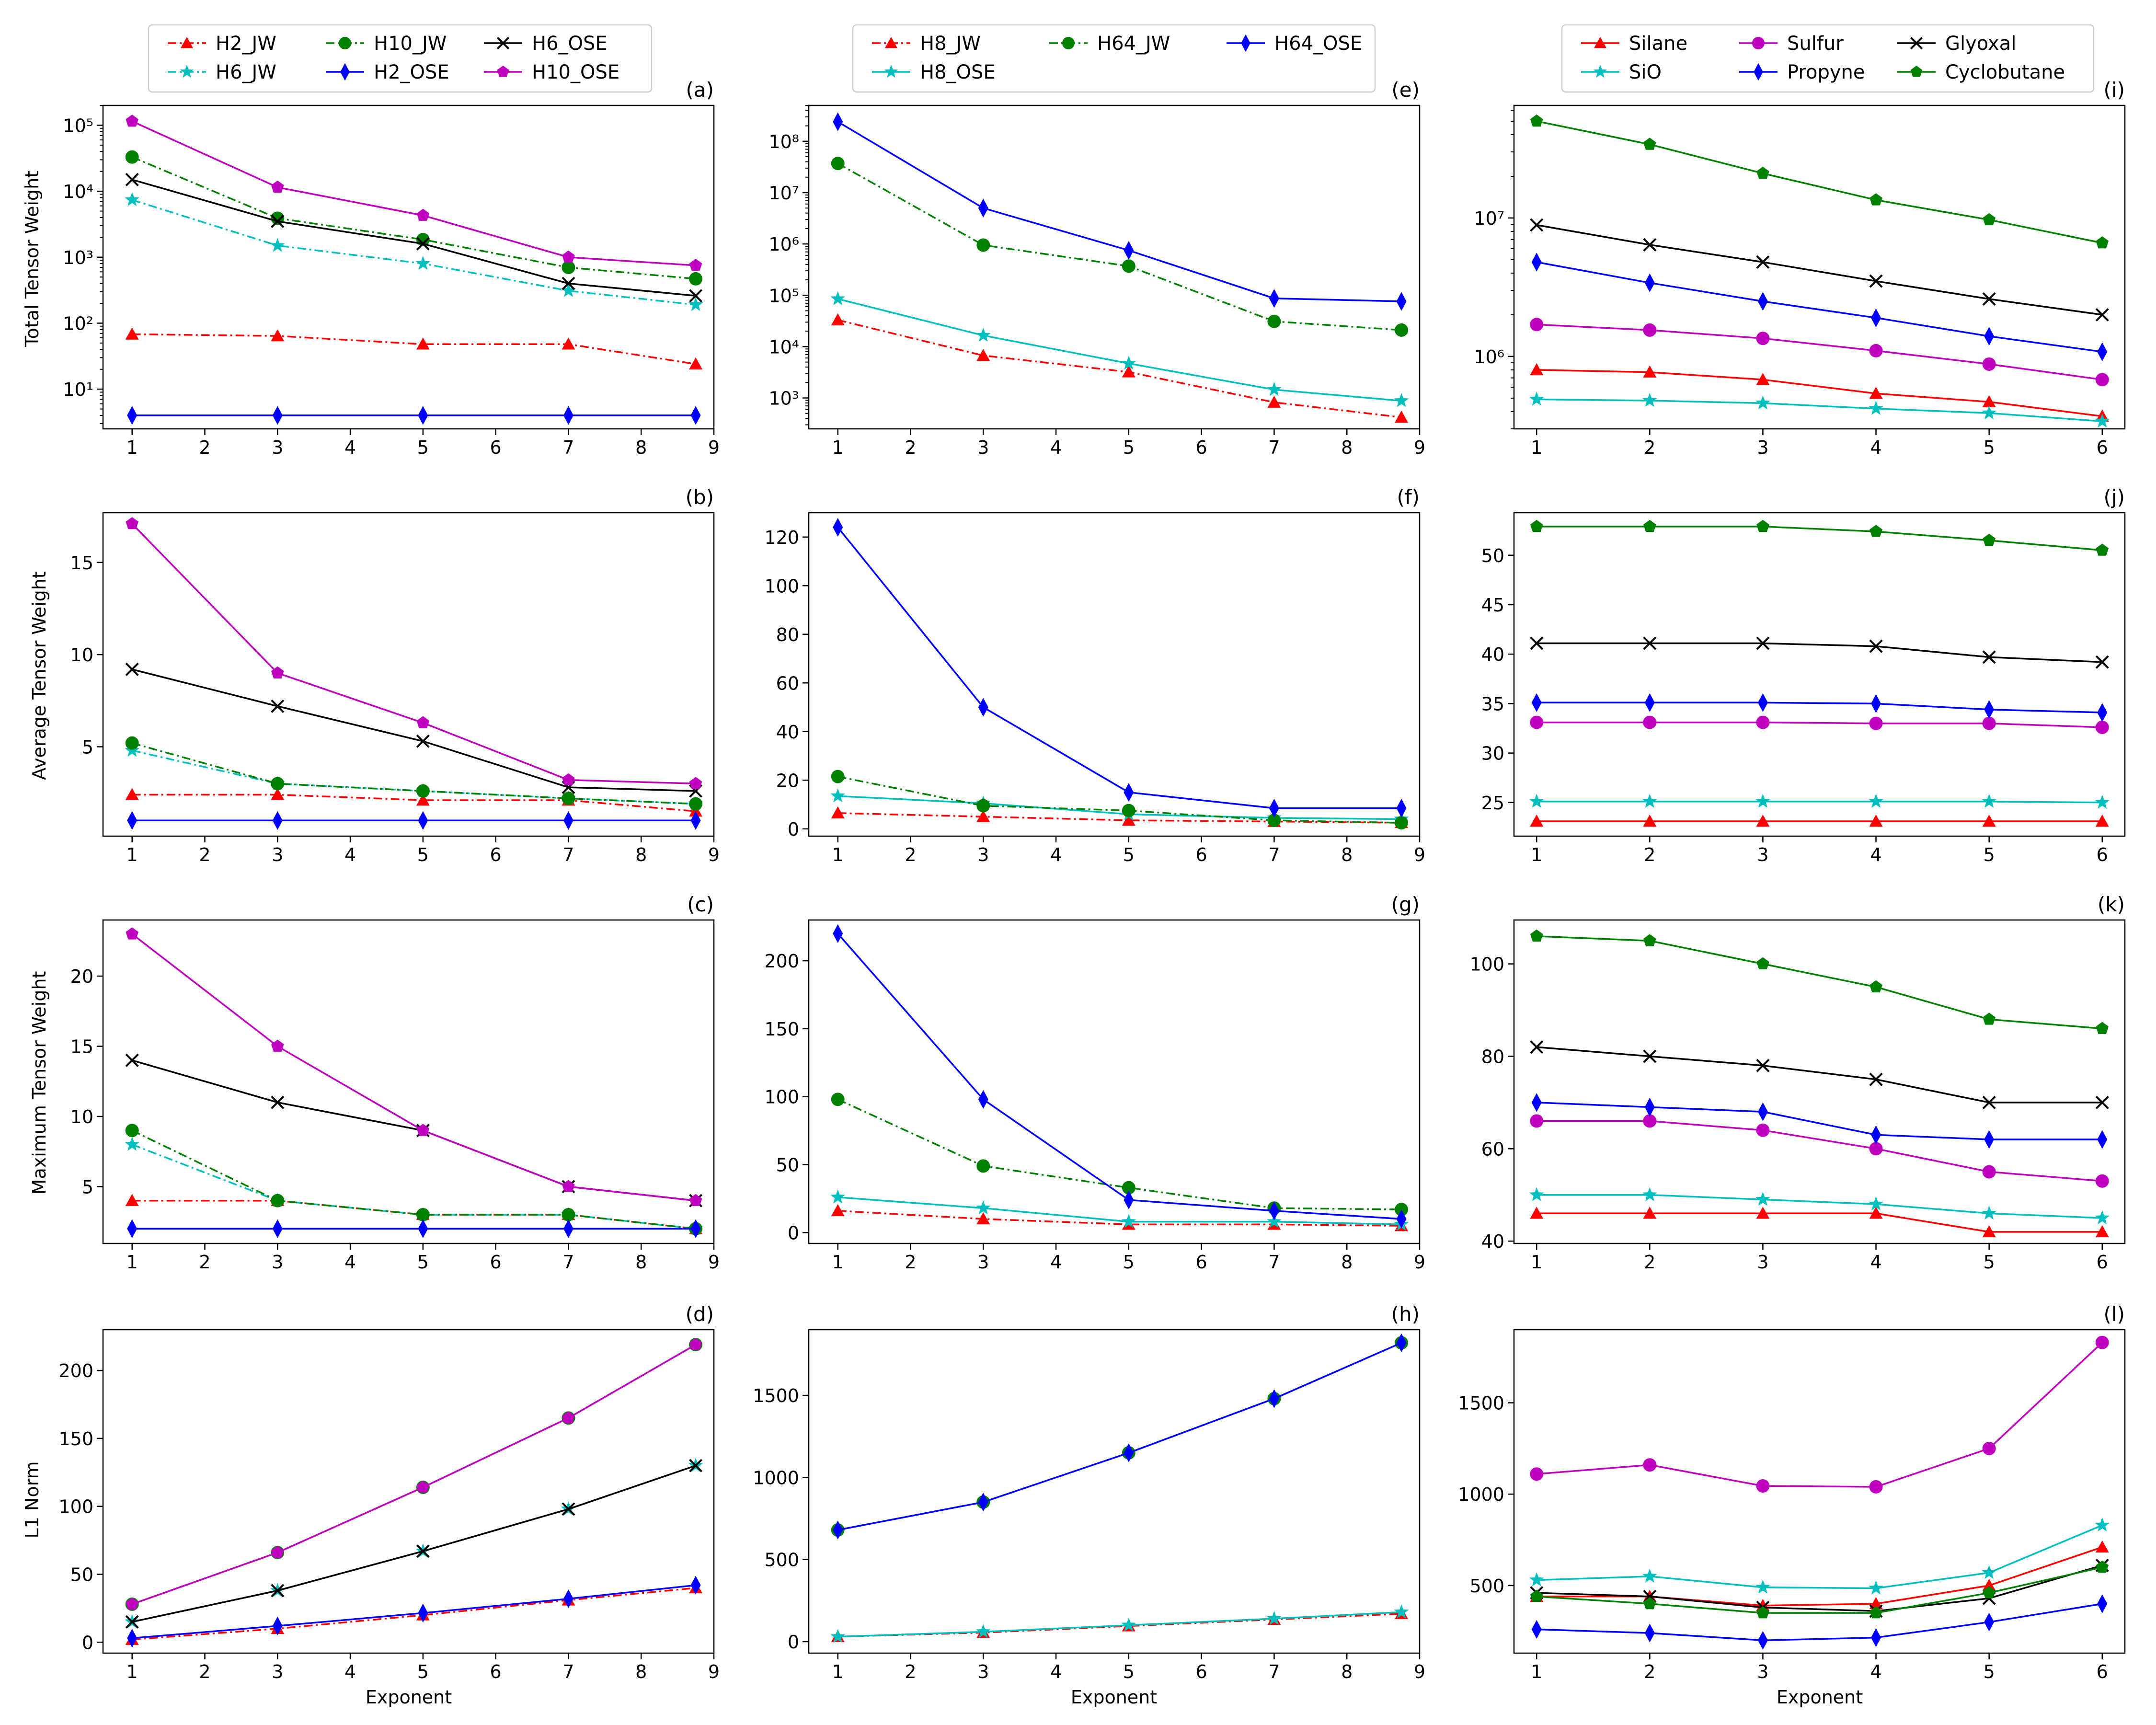 This screenshot has width=2156, height=1725. I want to click on xtick-label-e: 9, so click(1419, 447).